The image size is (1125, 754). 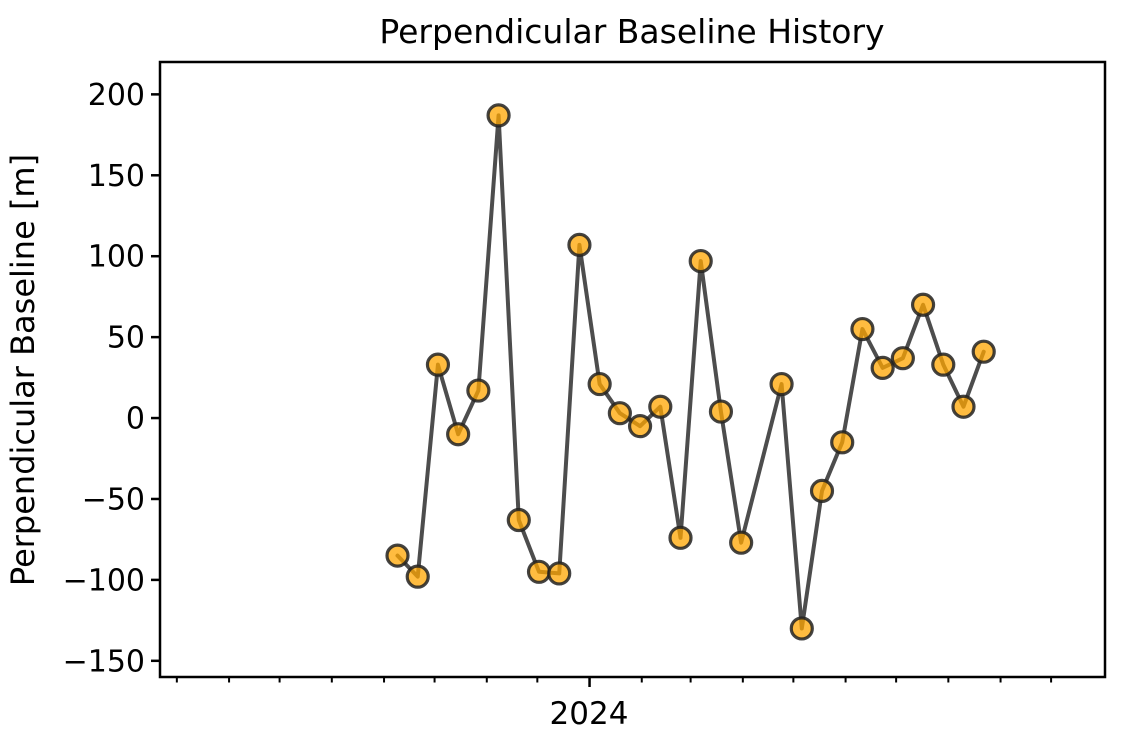 I want to click on chart-title: Perpendicular Baseline History, so click(x=631, y=31).